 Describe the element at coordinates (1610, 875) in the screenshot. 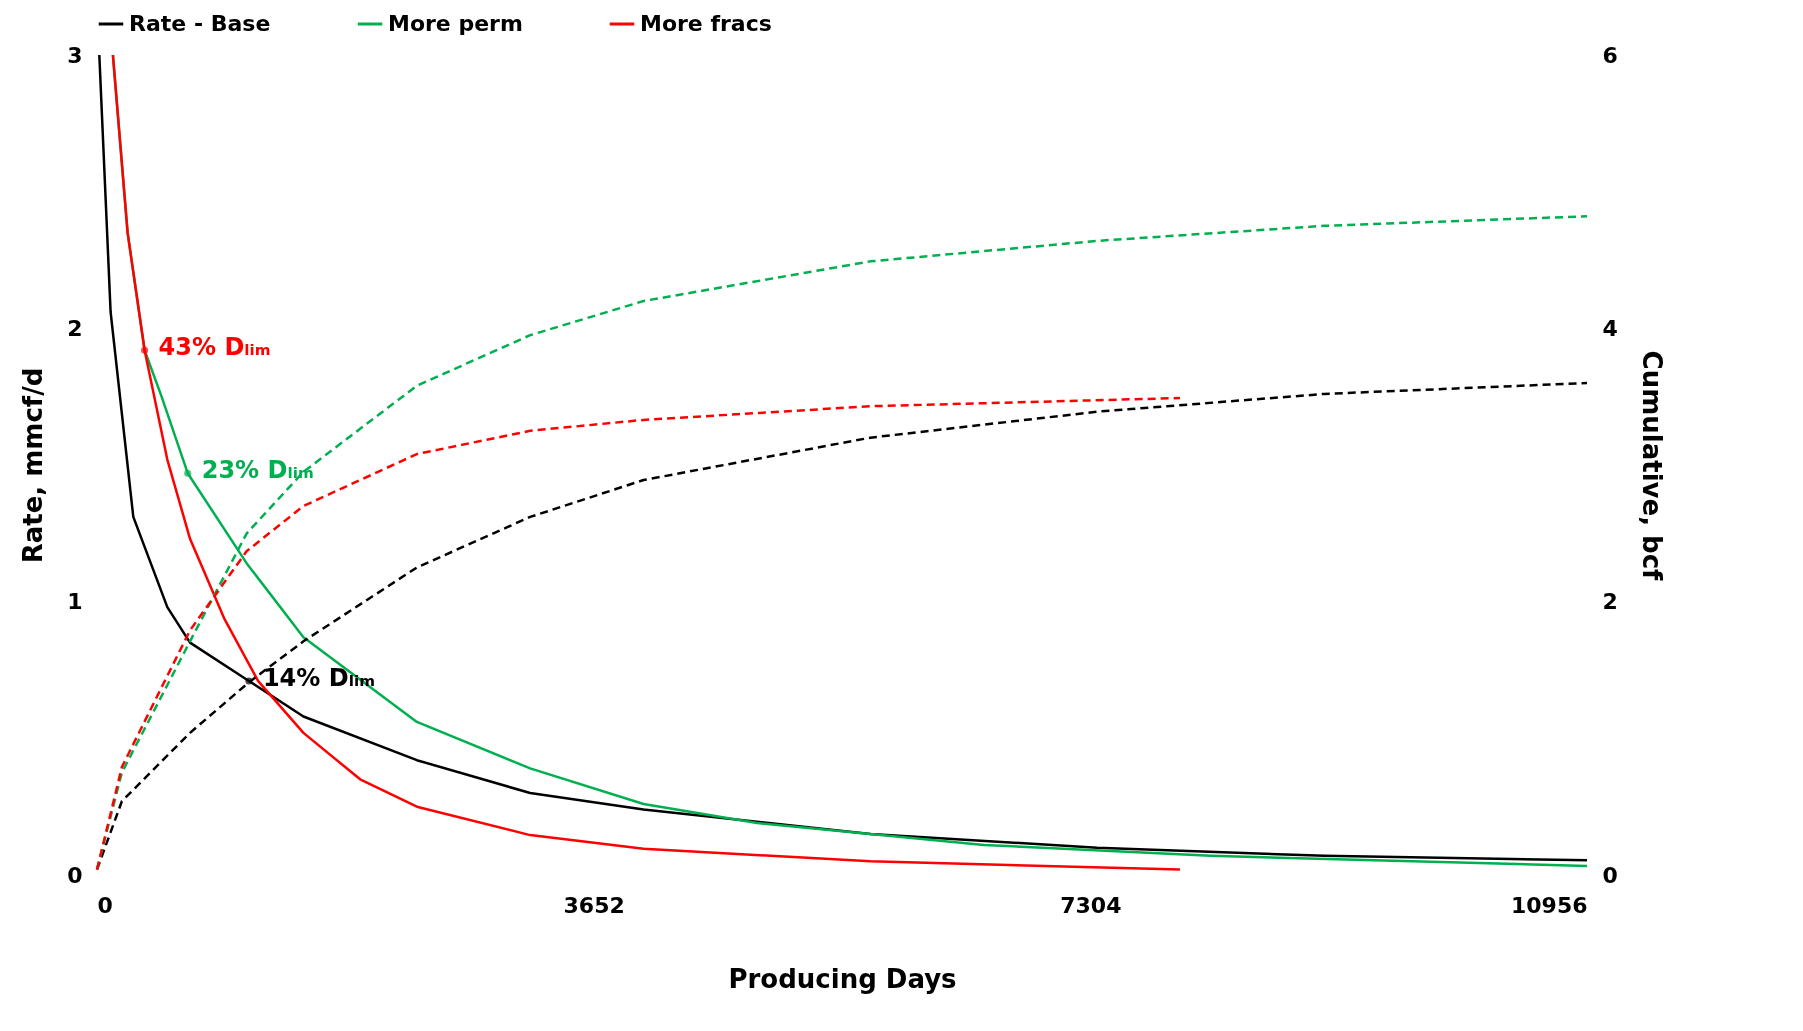

I see `y2-tick-label: 0` at that location.